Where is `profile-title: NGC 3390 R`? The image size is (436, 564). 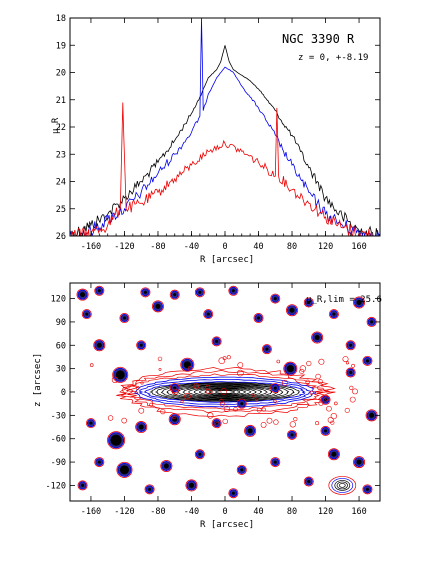 profile-title: NGC 3390 R is located at coordinates (318, 39).